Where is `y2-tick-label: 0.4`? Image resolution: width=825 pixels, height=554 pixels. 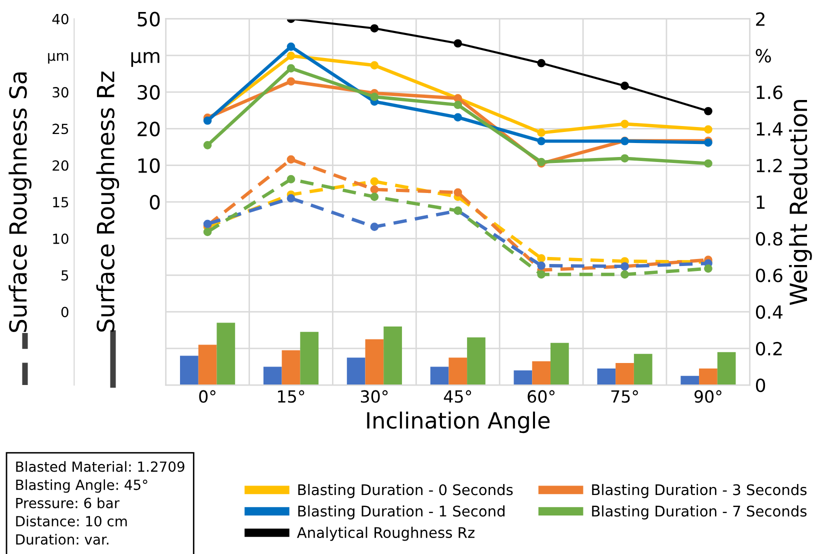 y2-tick-label: 0.4 is located at coordinates (769, 312).